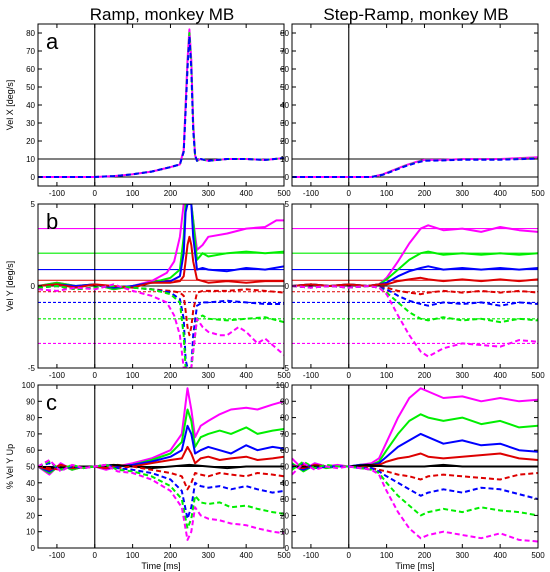 The height and width of the screenshot is (572, 550). Describe the element at coordinates (10, 105) in the screenshot. I see `y-axis-label: Vel X [deg/s]` at that location.